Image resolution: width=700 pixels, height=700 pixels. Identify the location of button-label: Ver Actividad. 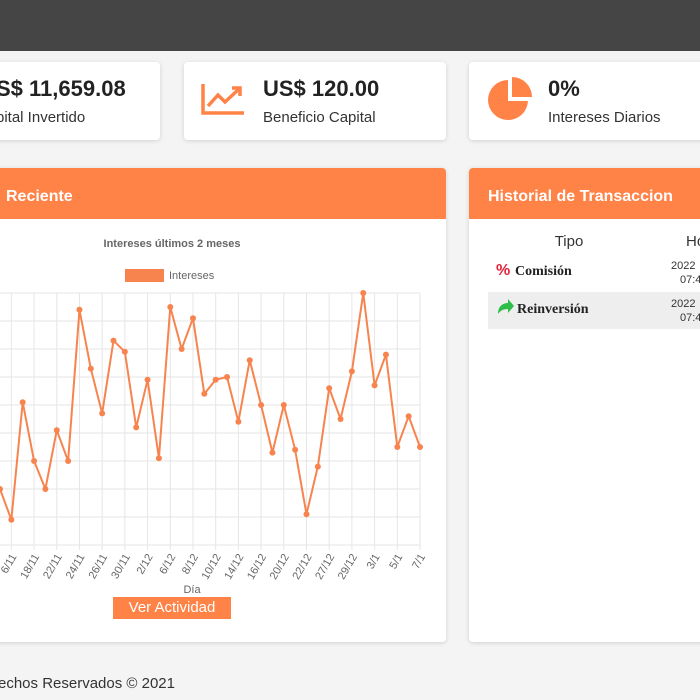
(172, 607).